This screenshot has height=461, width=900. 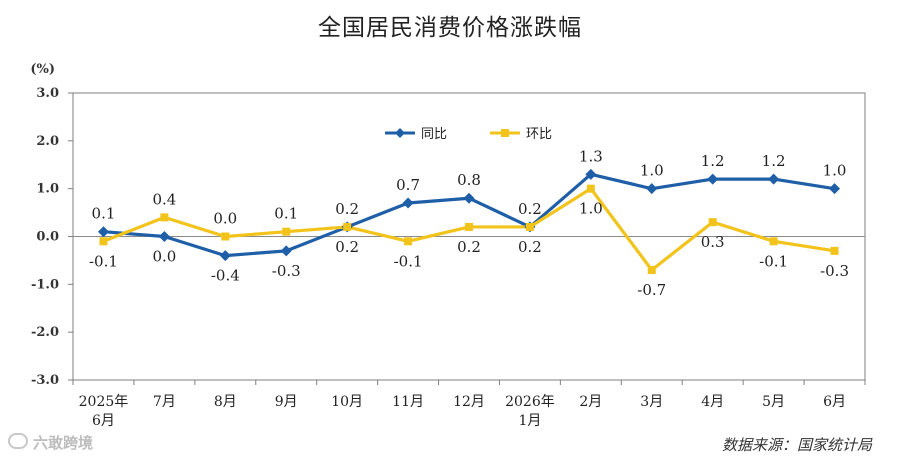 What do you see at coordinates (469, 180) in the screenshot?
I see `data-label-0: 0.8` at bounding box center [469, 180].